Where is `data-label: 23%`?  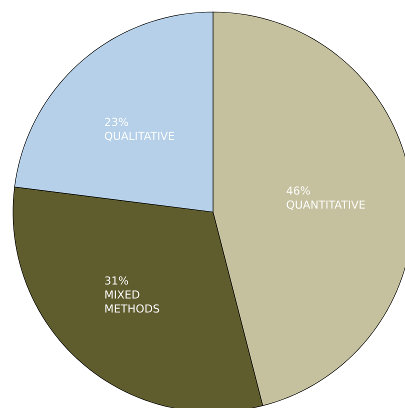 data-label: 23% is located at coordinates (116, 122).